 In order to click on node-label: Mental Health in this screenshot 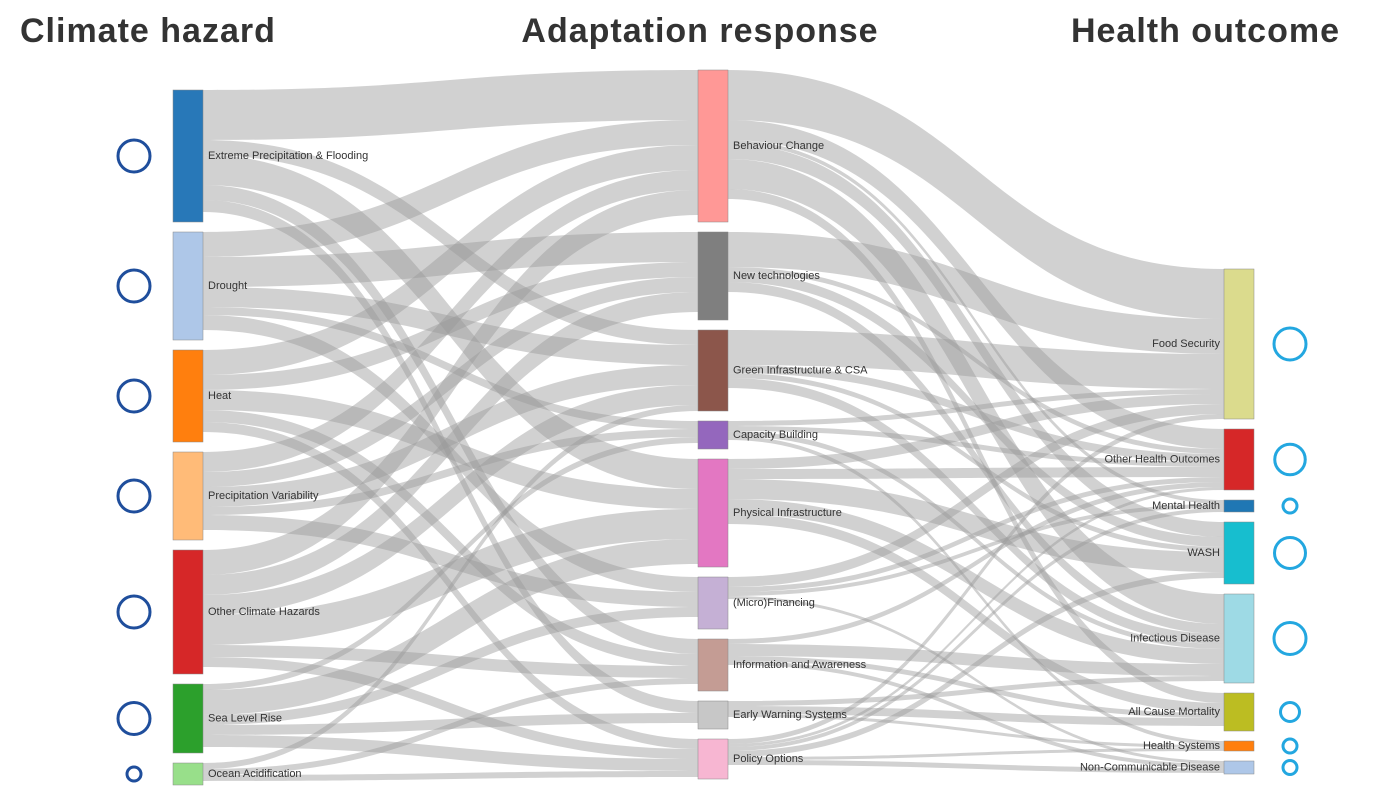, I will do `click(1186, 506)`.